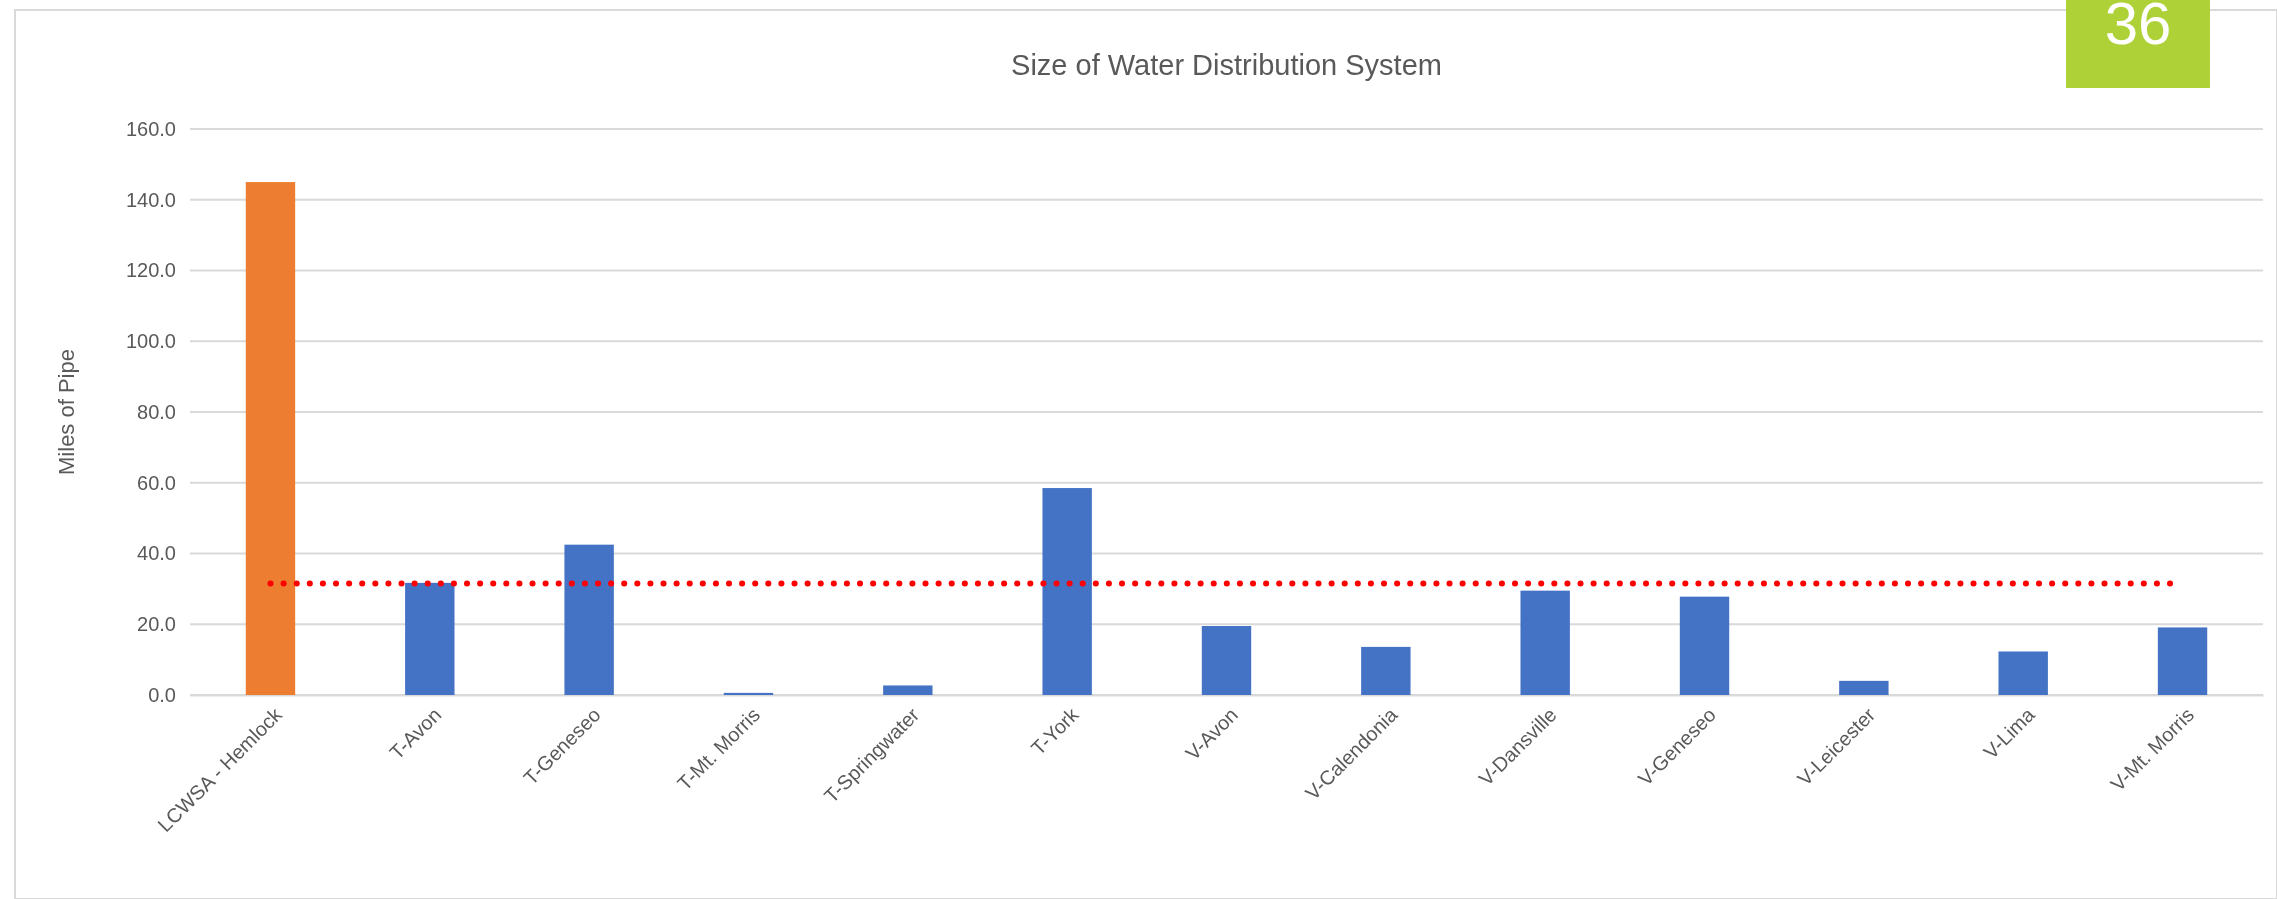  What do you see at coordinates (150, 128) in the screenshot?
I see `y-tick-label: 160.0` at bounding box center [150, 128].